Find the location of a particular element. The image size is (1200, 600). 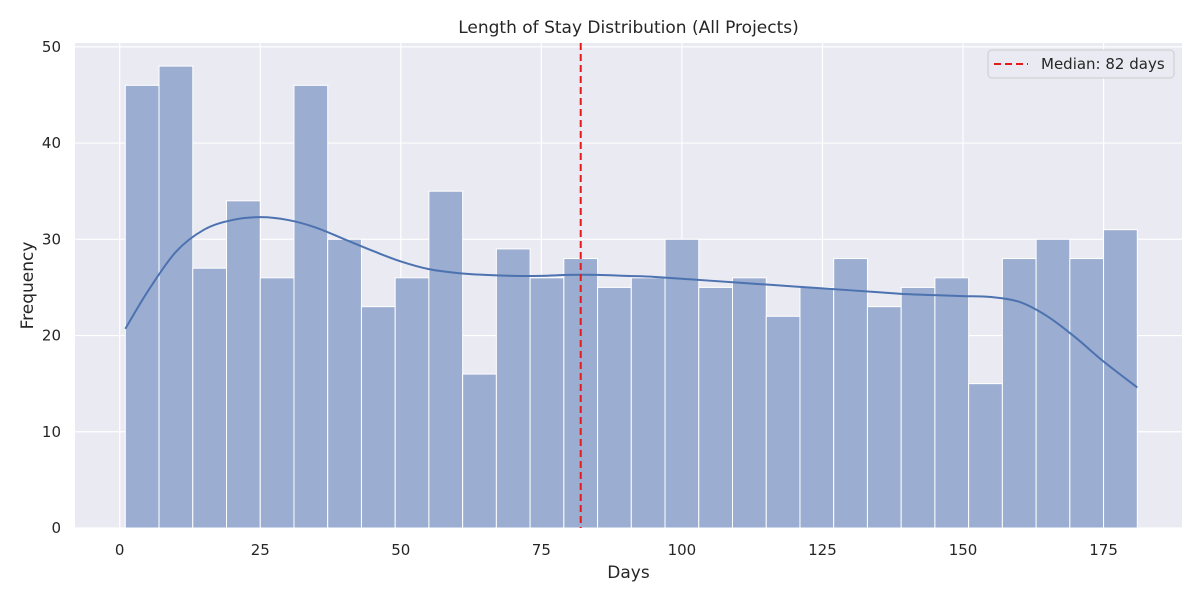

x-axis-ticks: 0 25 50 75 100 125 150 175 is located at coordinates (616, 550).